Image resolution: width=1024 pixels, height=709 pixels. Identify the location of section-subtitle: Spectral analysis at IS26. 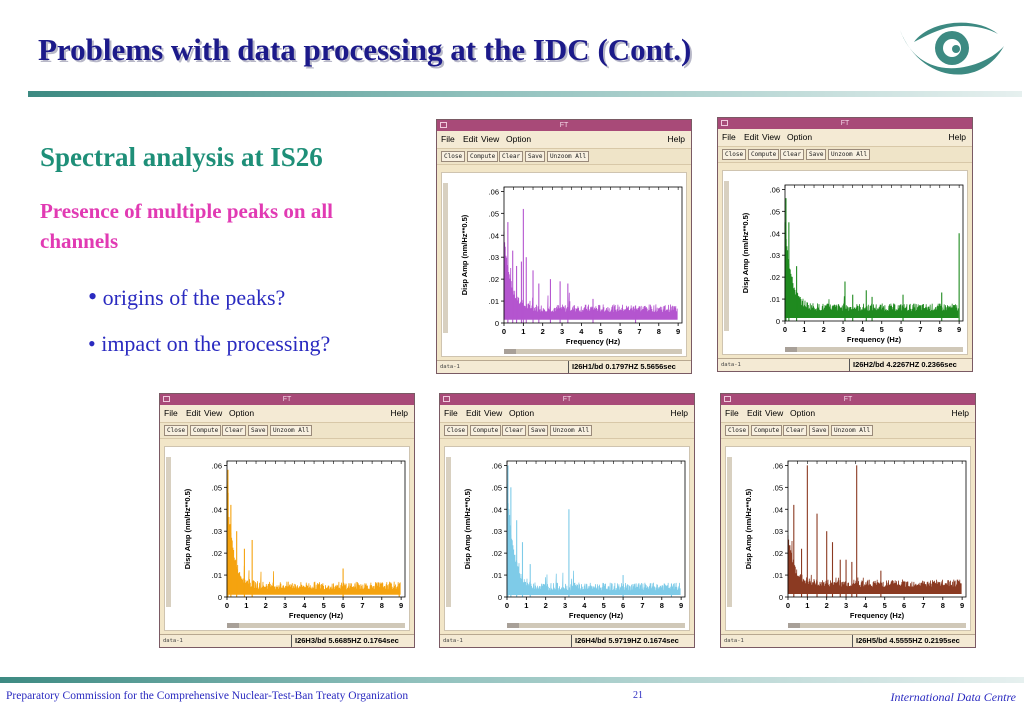
(181, 157).